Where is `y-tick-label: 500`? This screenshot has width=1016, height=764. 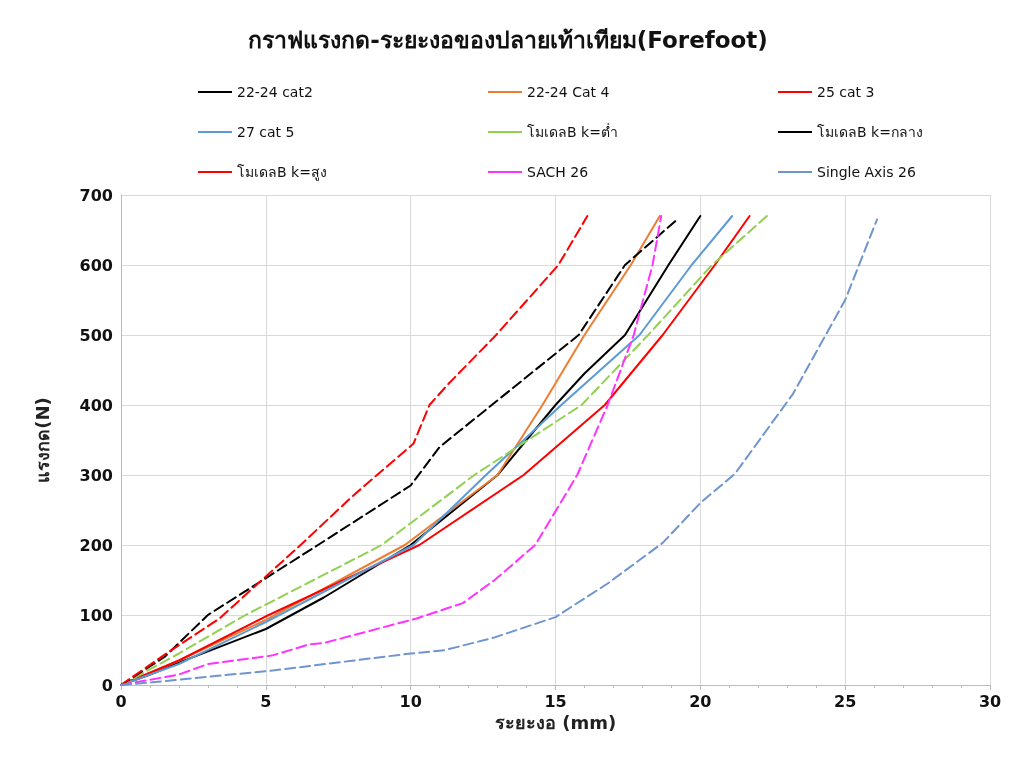 y-tick-label: 500 is located at coordinates (96, 335).